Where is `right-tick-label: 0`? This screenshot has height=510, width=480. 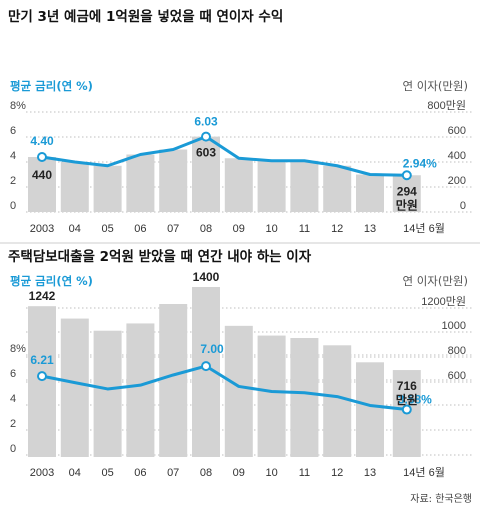 right-tick-label: 0 is located at coordinates (463, 206).